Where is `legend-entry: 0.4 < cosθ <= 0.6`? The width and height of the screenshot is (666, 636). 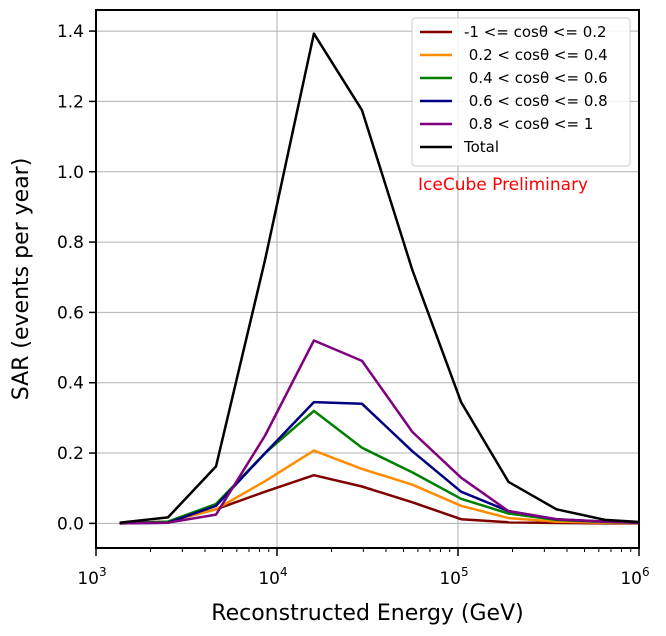 legend-entry: 0.4 < cosθ <= 0.6 is located at coordinates (536, 78).